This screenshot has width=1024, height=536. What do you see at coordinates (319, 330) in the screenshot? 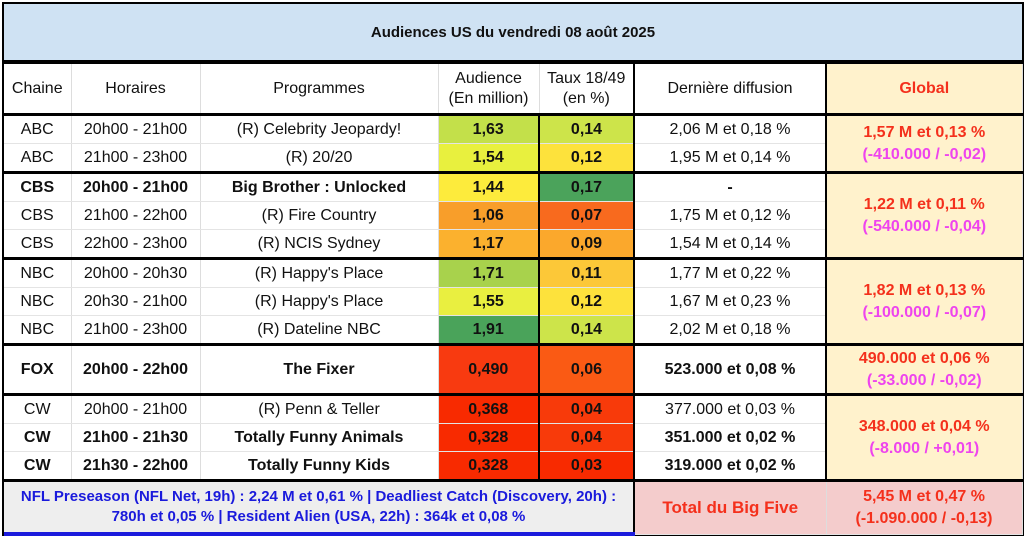
I see `cell-programme: (R) Dateline NBC` at bounding box center [319, 330].